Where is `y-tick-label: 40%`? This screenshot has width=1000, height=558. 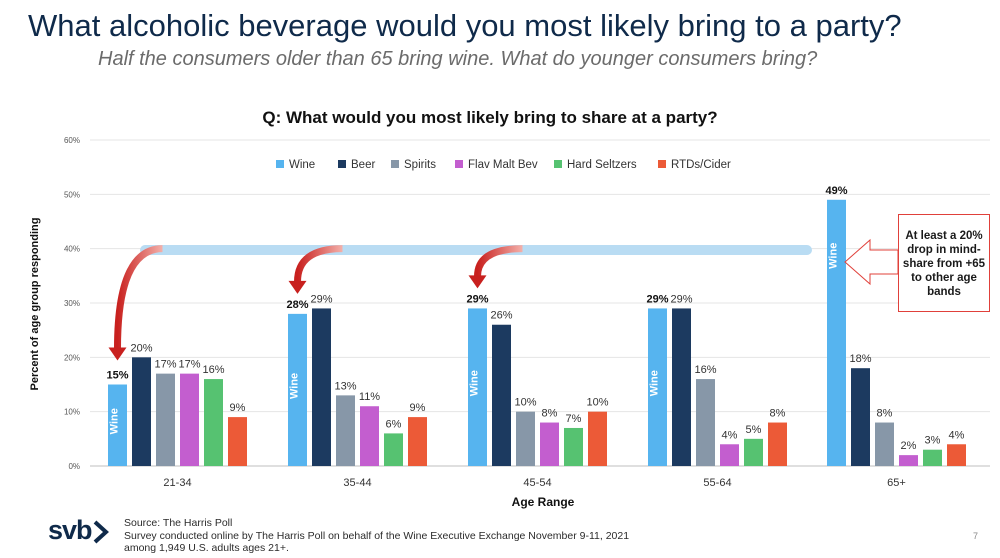 y-tick-label: 40% is located at coordinates (72, 249).